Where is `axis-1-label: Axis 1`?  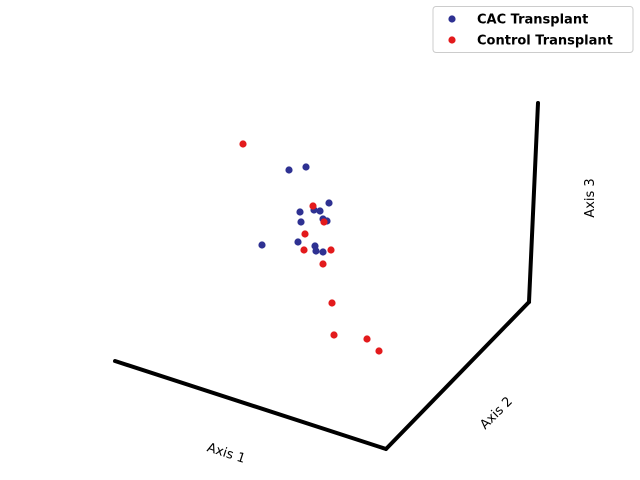
axis-1-label: Axis 1 is located at coordinates (226, 453).